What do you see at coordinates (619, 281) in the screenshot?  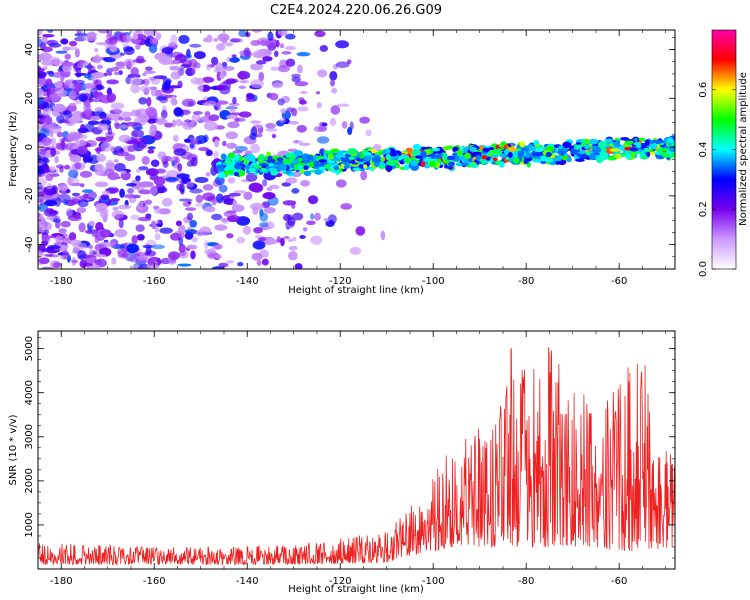 I see `x-tick-label: -60` at bounding box center [619, 281].